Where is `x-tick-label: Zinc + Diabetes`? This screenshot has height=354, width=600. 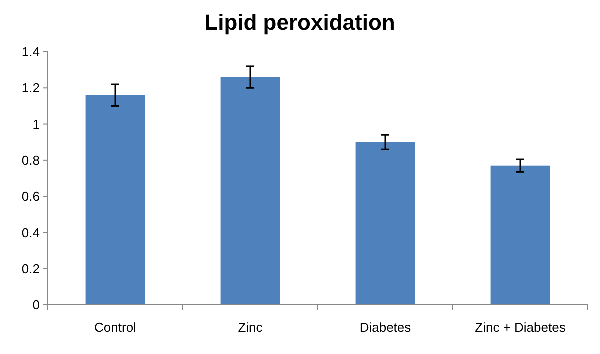
x-tick-label: Zinc + Diabetes is located at coordinates (520, 327).